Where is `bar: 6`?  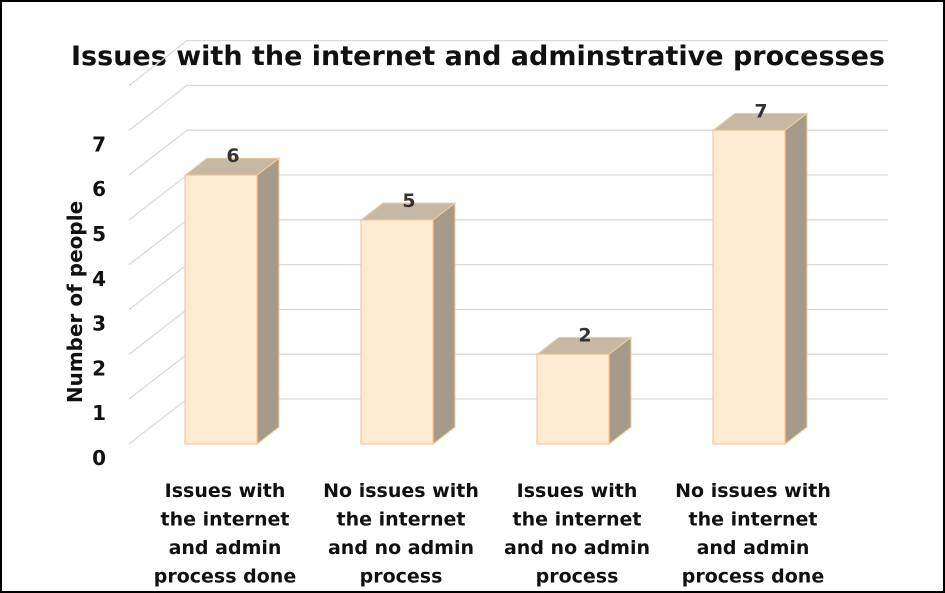 bar: 6 is located at coordinates (232, 295).